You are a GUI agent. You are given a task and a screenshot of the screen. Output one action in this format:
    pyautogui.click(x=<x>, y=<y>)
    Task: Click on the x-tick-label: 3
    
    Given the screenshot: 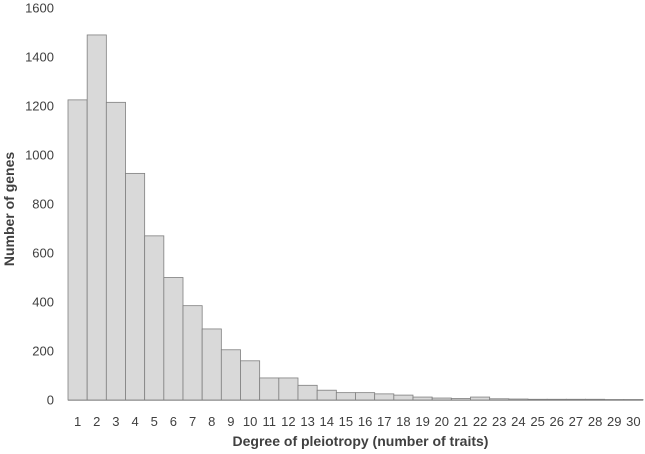 What is the action you would take?
    pyautogui.click(x=115, y=421)
    